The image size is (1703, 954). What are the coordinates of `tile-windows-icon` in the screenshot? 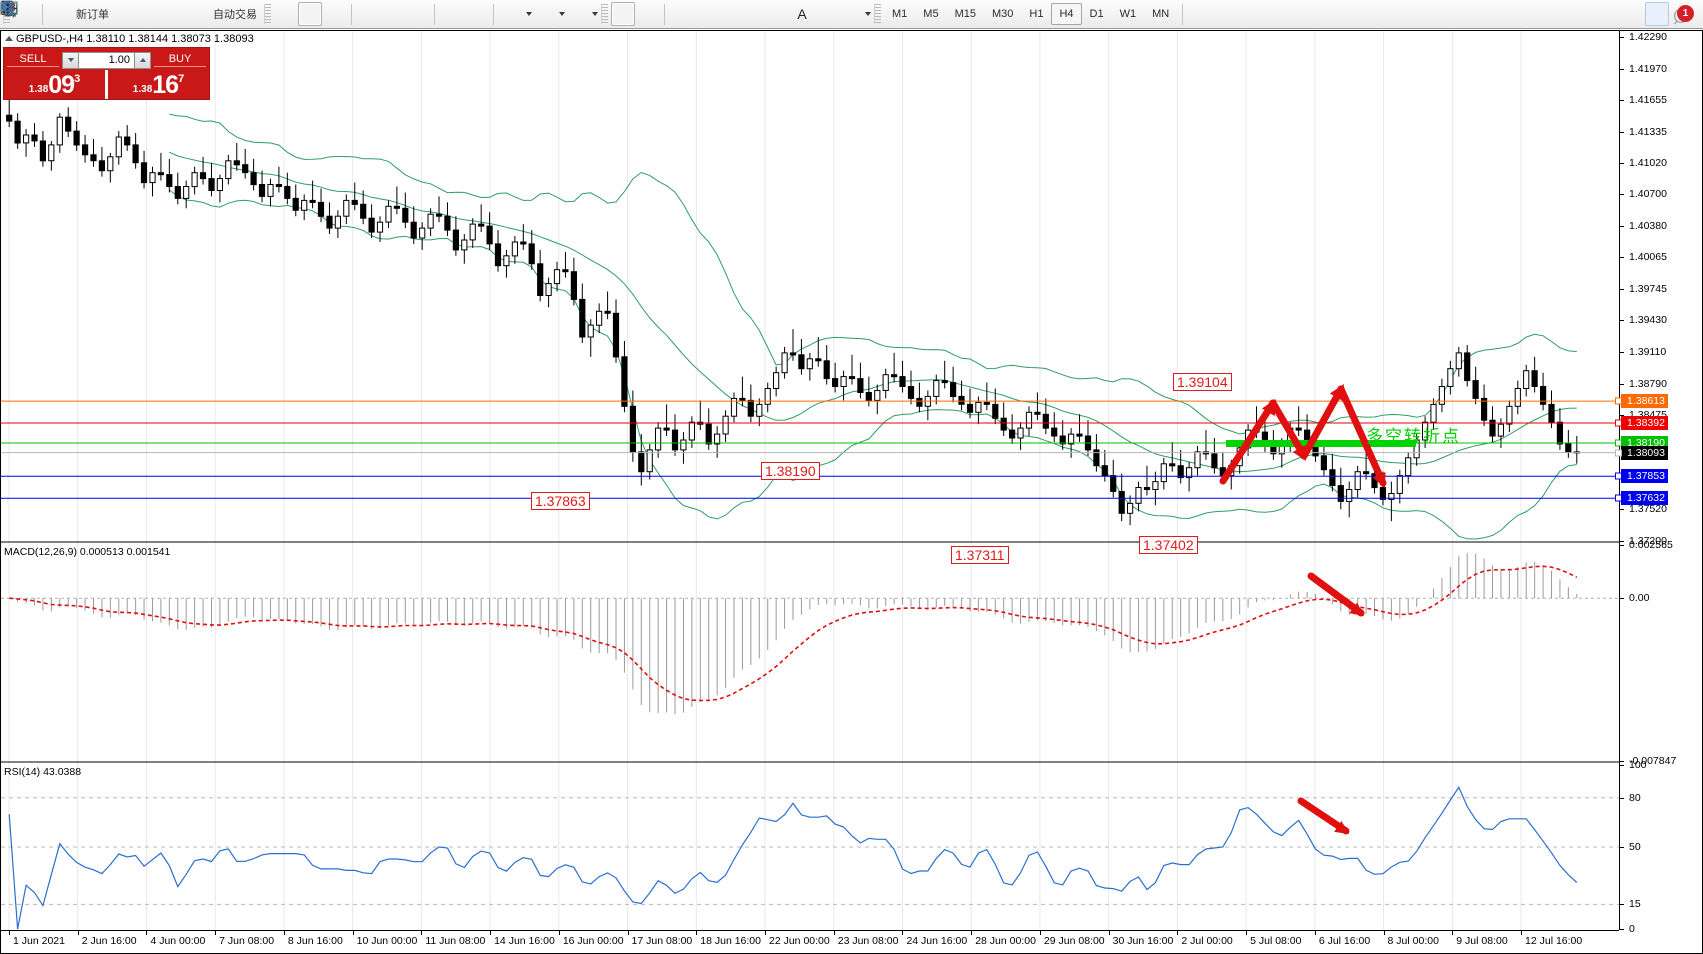 It's located at (214, 13).